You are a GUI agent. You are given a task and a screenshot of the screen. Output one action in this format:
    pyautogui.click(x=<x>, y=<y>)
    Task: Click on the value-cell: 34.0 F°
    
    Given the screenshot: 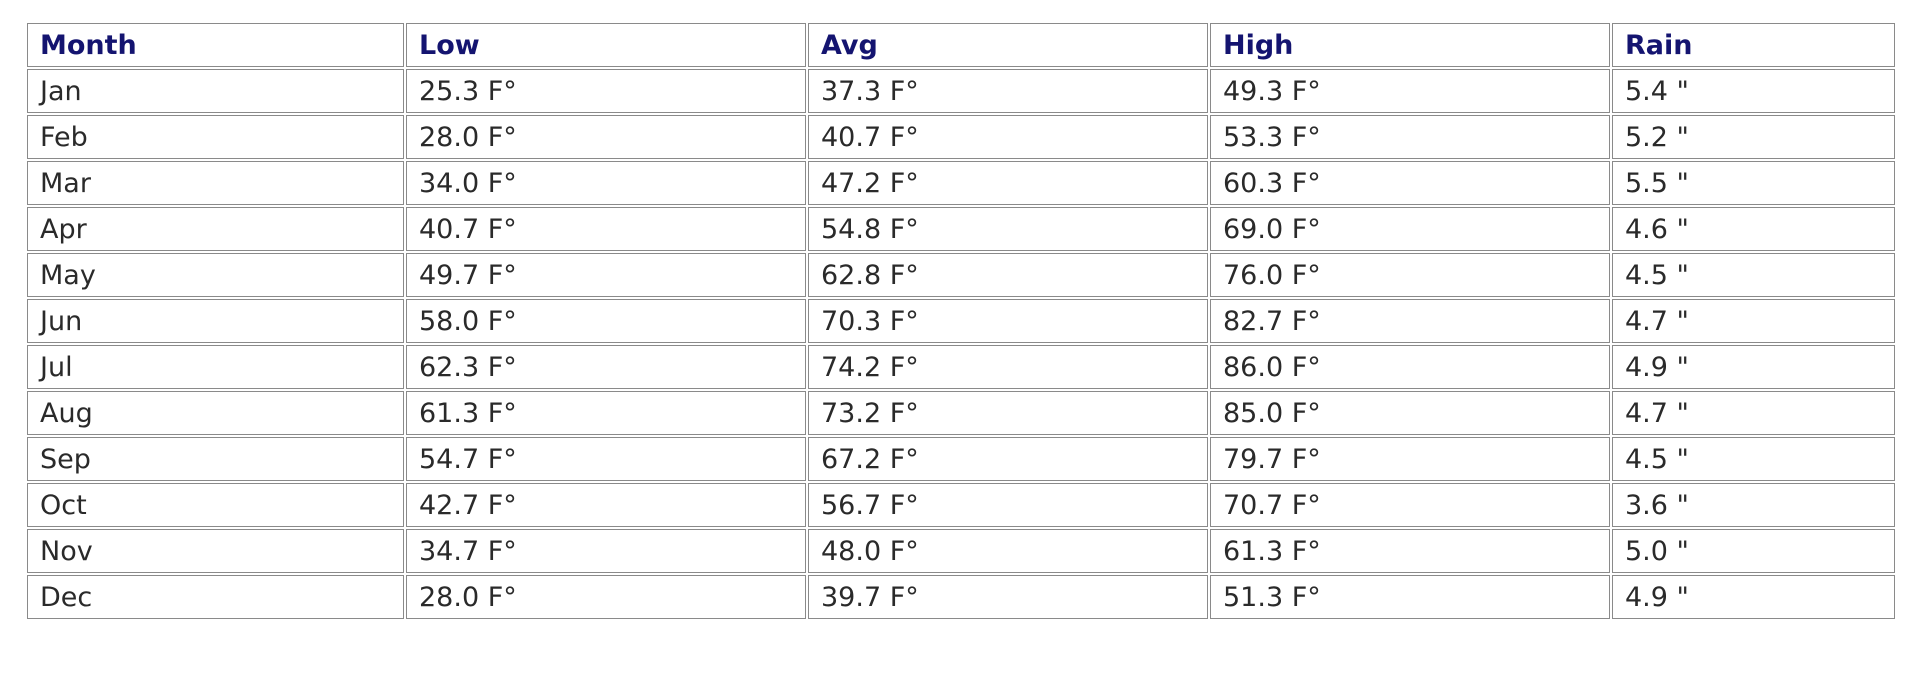 What is the action you would take?
    pyautogui.click(x=606, y=183)
    